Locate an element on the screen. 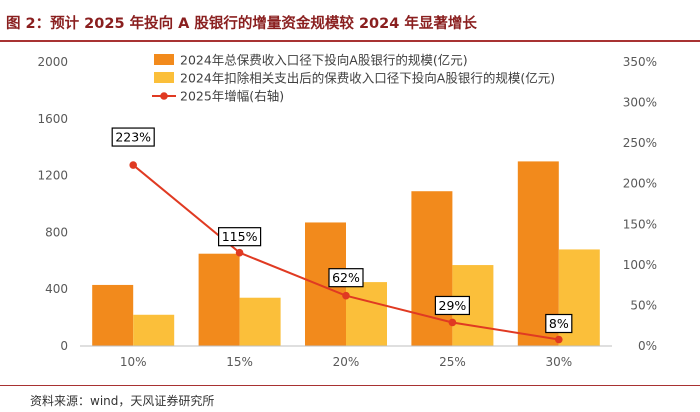 Image resolution: width=700 pixels, height=412 pixels. legend-swatch-series1 is located at coordinates (164, 59).